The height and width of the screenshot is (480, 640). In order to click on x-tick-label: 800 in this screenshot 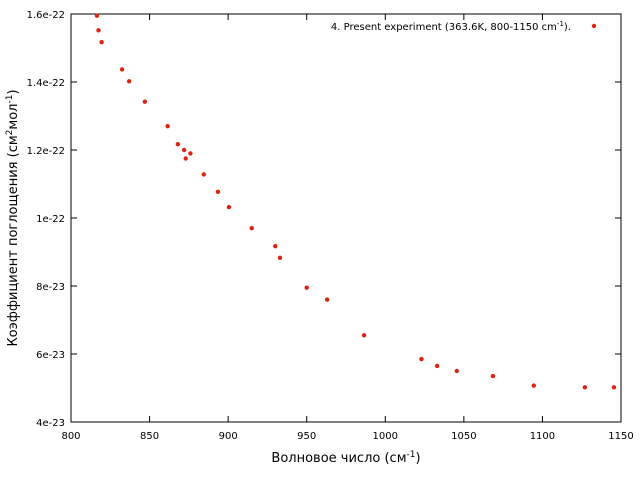, I will do `click(70, 436)`.